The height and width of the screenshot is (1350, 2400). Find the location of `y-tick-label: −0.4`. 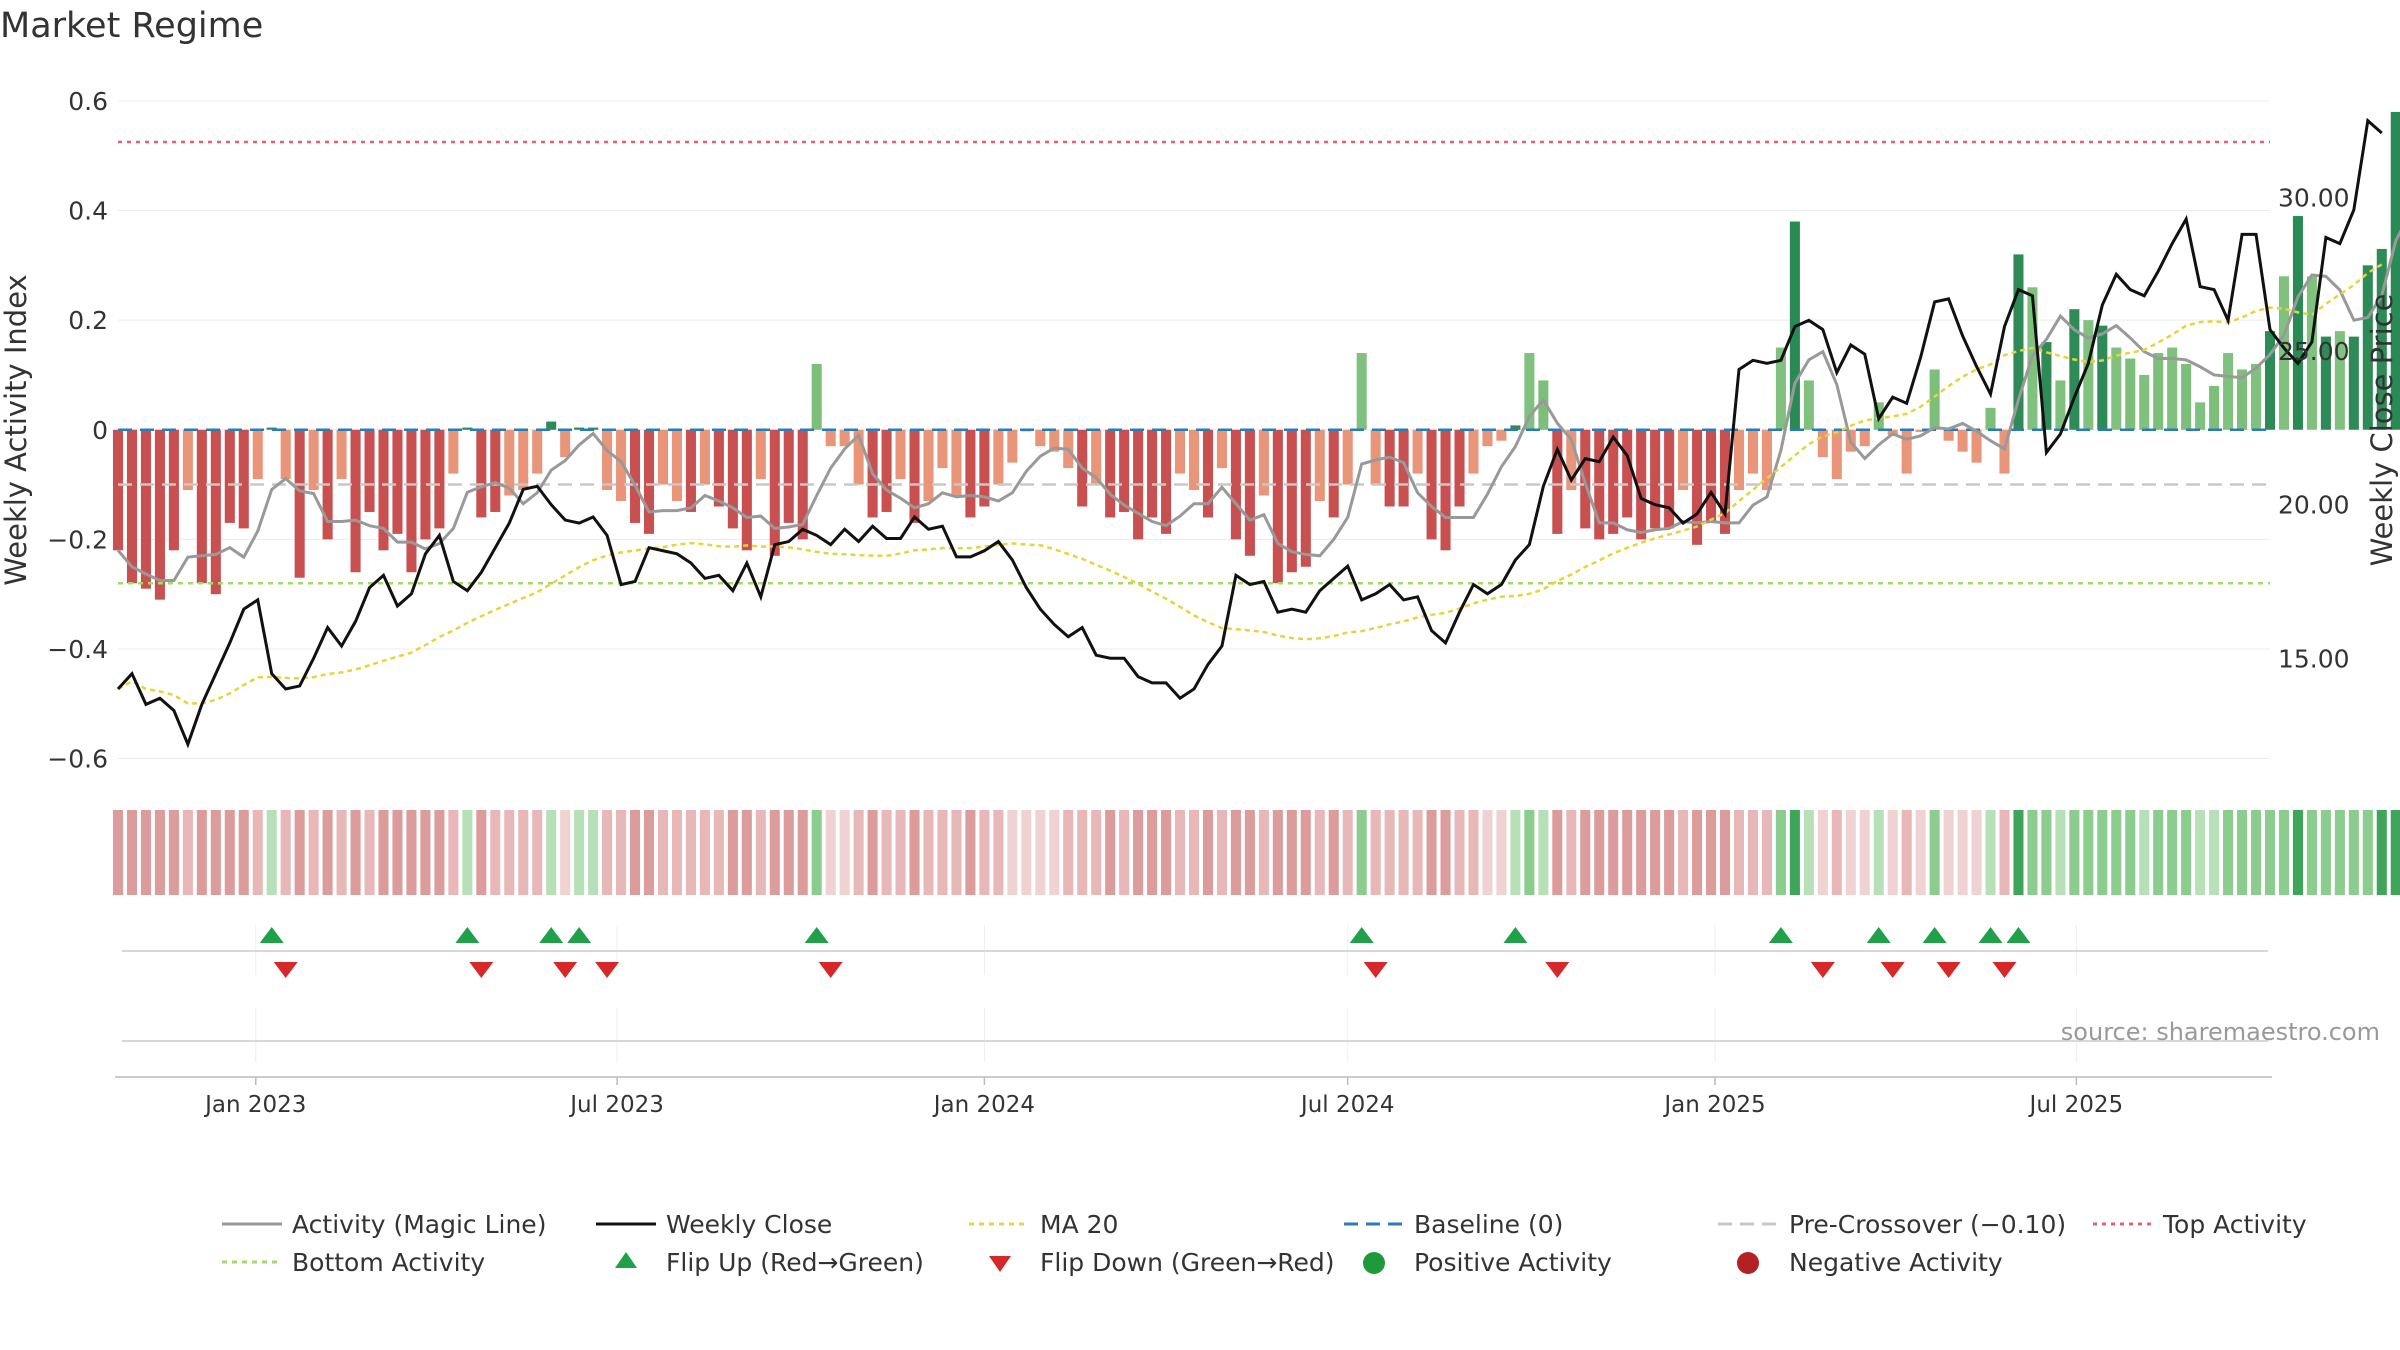

y-tick-label: −0.4 is located at coordinates (77, 649).